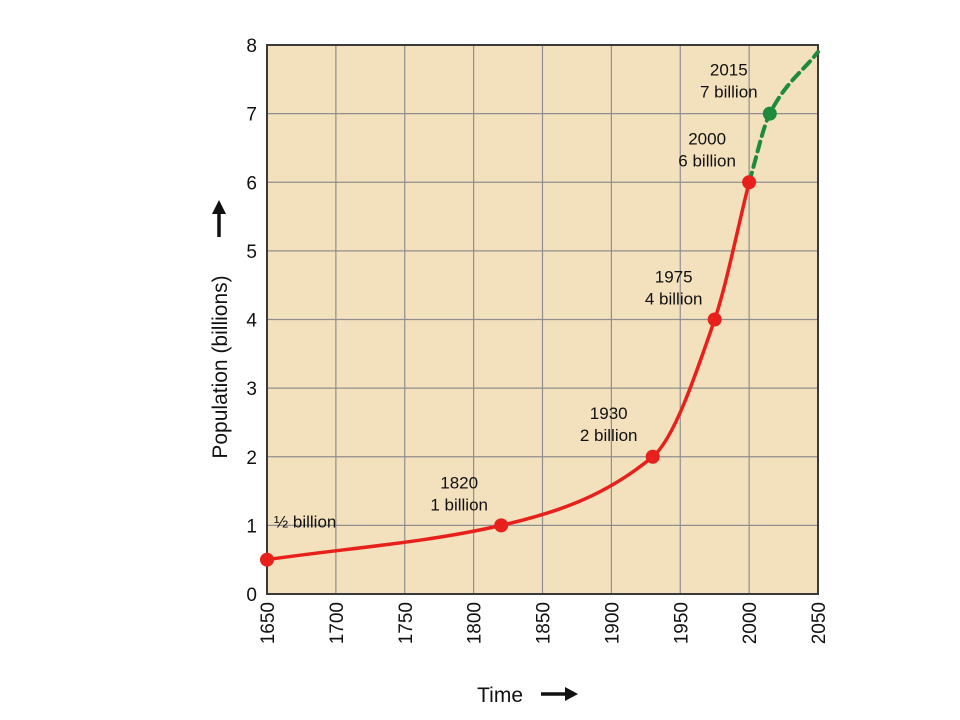 The image size is (960, 720). I want to click on y-tick-label: 4, so click(251, 321).